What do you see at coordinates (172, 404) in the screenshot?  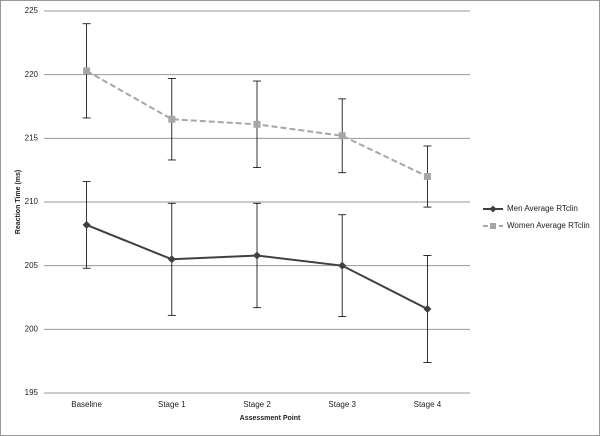 I see `x-tick-label: Stage 1` at bounding box center [172, 404].